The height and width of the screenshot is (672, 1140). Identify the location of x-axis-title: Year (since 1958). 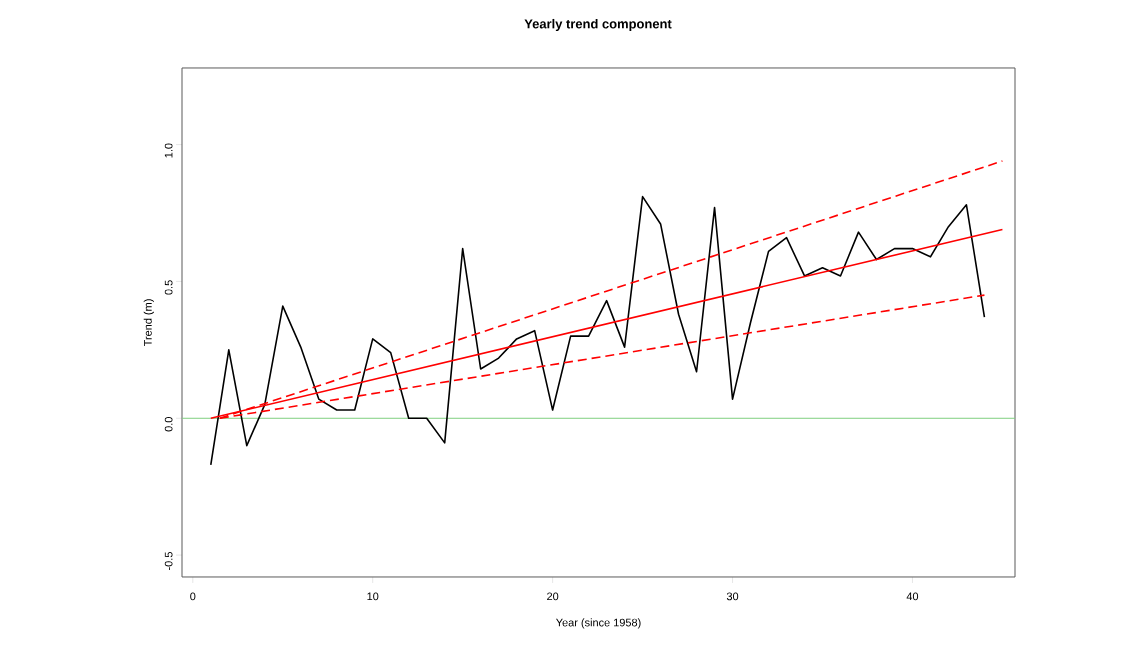
(598, 623).